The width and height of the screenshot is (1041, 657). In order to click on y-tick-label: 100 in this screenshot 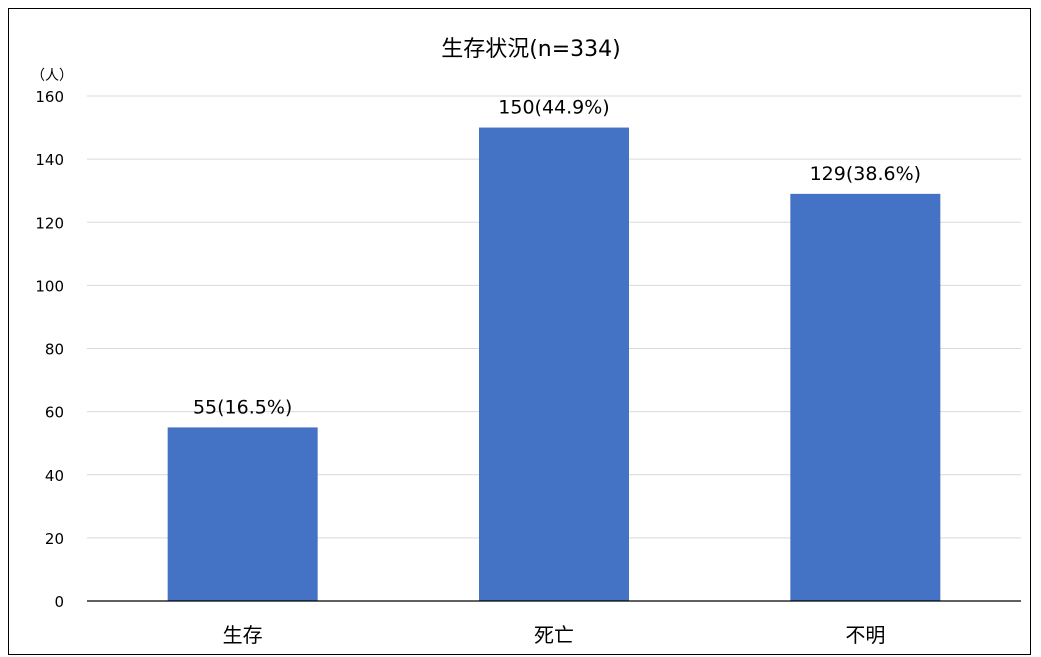, I will do `click(49, 286)`.